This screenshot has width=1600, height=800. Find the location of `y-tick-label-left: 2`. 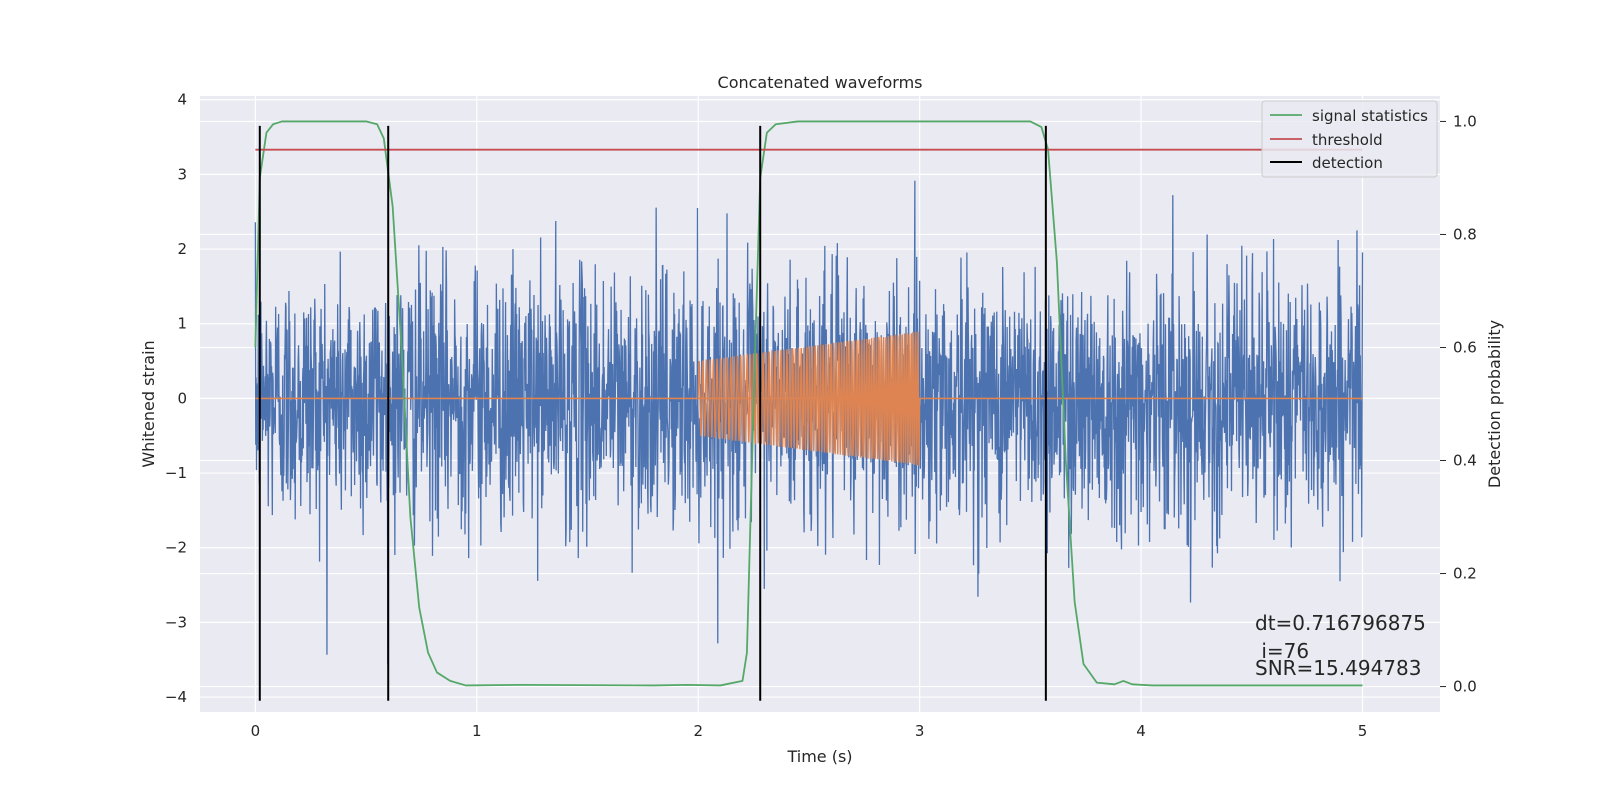

y-tick-label-left: 2 is located at coordinates (182, 249).